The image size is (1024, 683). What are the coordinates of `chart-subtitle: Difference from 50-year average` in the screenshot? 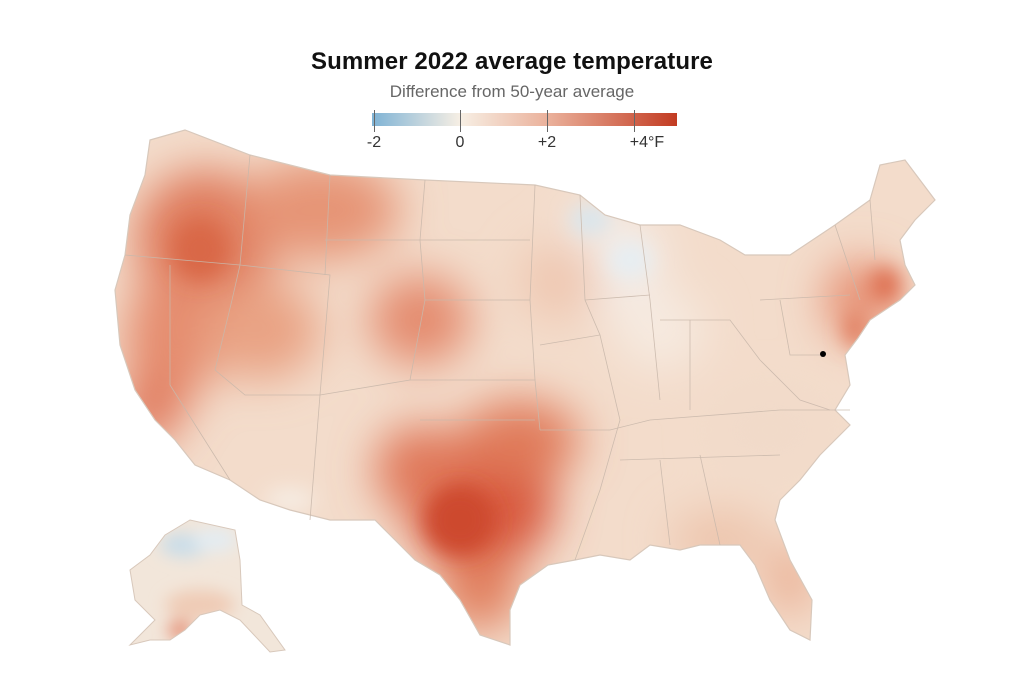 It's located at (512, 91).